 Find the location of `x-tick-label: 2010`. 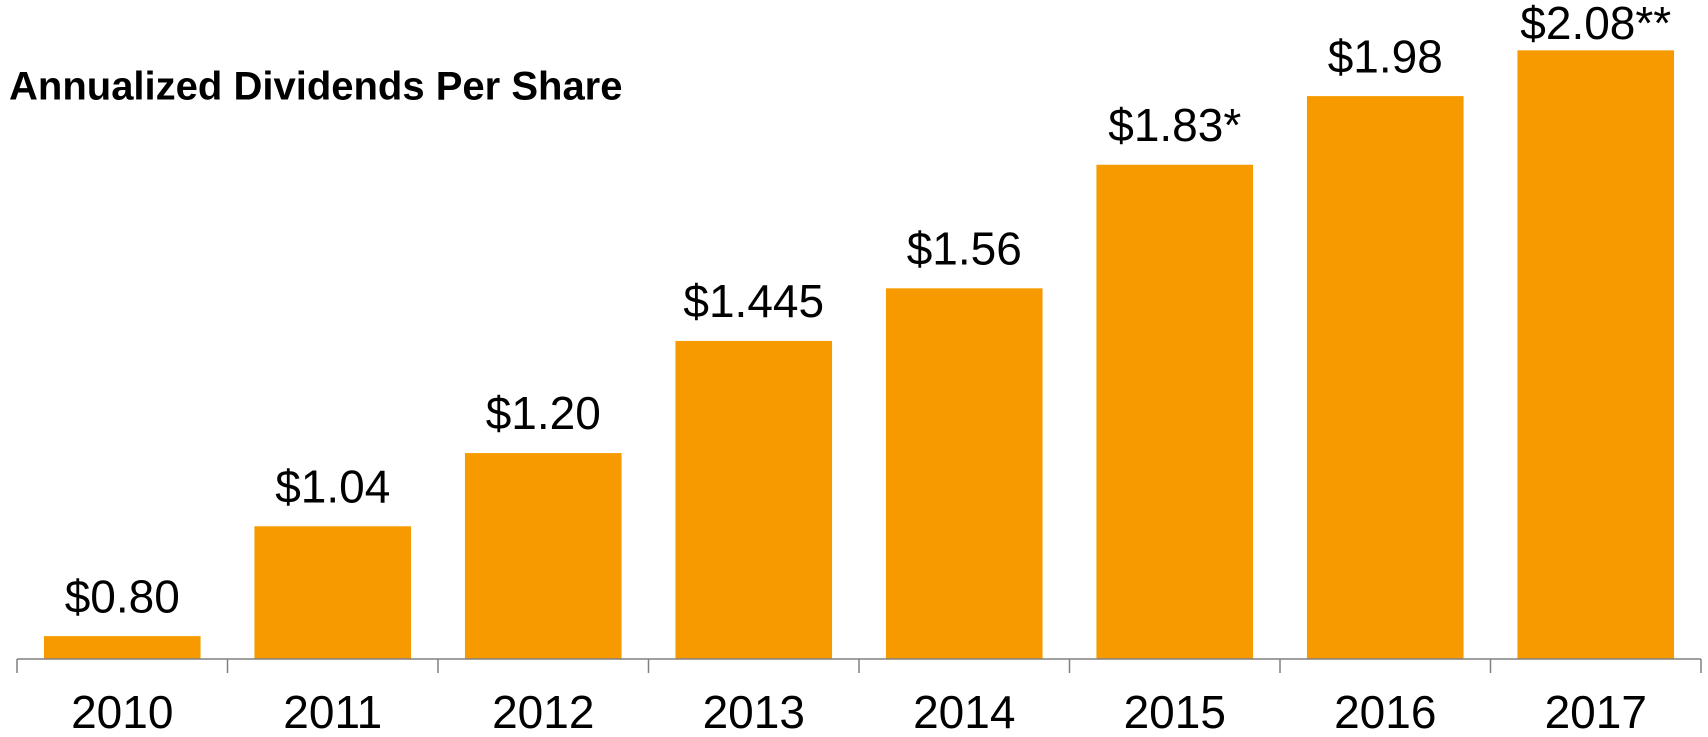

x-tick-label: 2010 is located at coordinates (122, 711).